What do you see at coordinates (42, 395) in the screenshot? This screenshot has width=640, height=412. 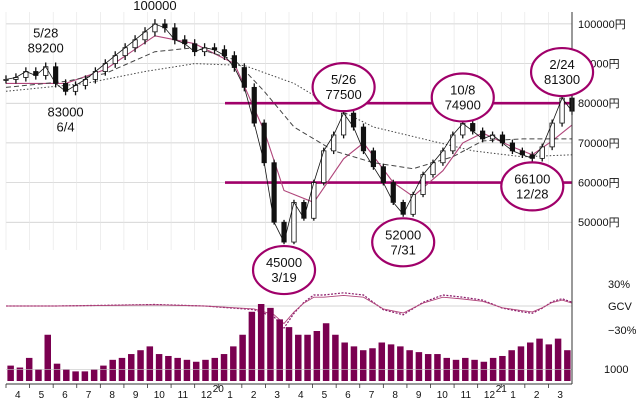 I see `month-label-1: 5` at bounding box center [42, 395].